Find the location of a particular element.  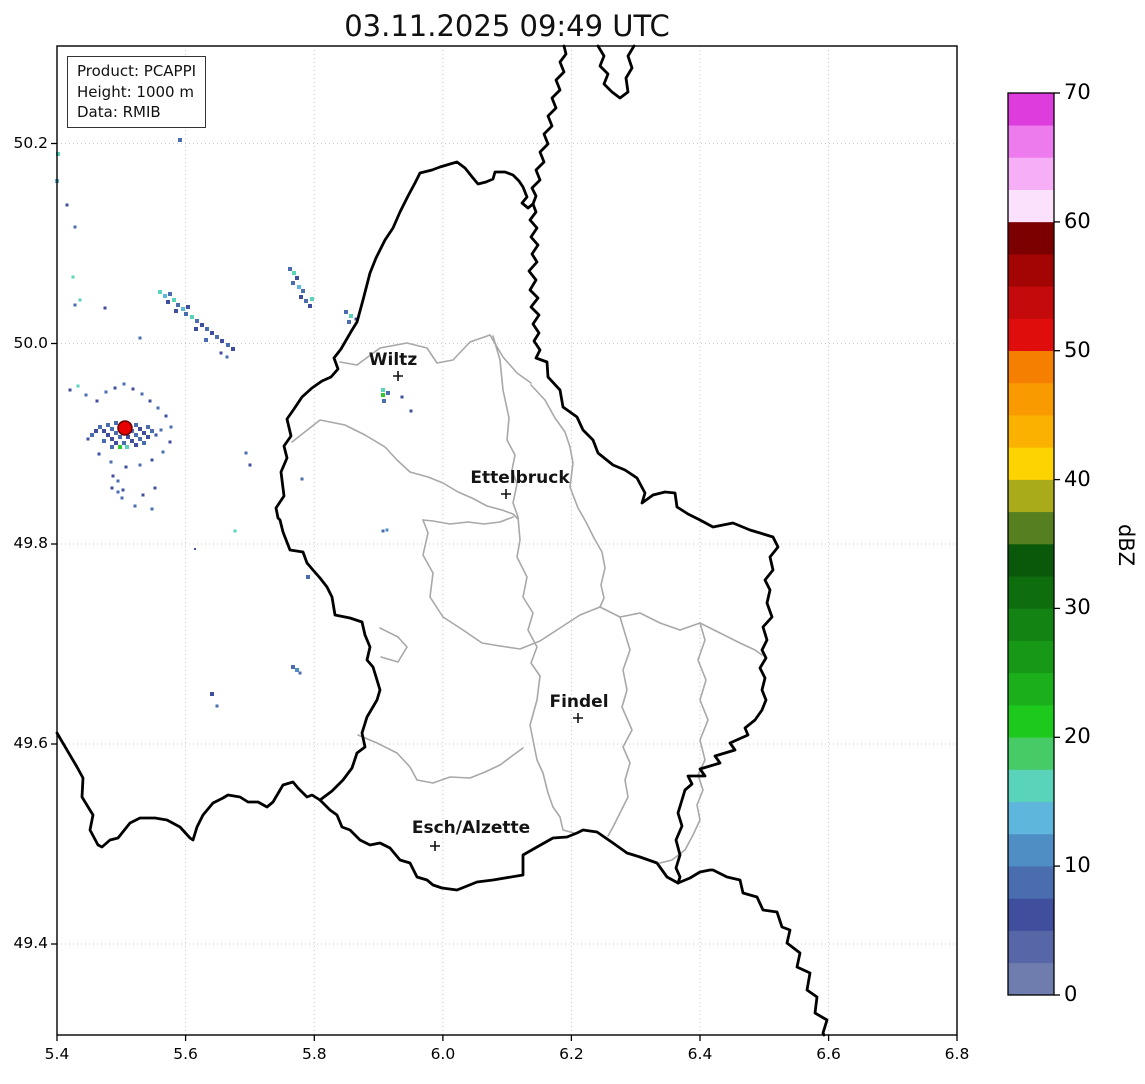

colorbar-tick-label: 0 is located at coordinates (1071, 994).